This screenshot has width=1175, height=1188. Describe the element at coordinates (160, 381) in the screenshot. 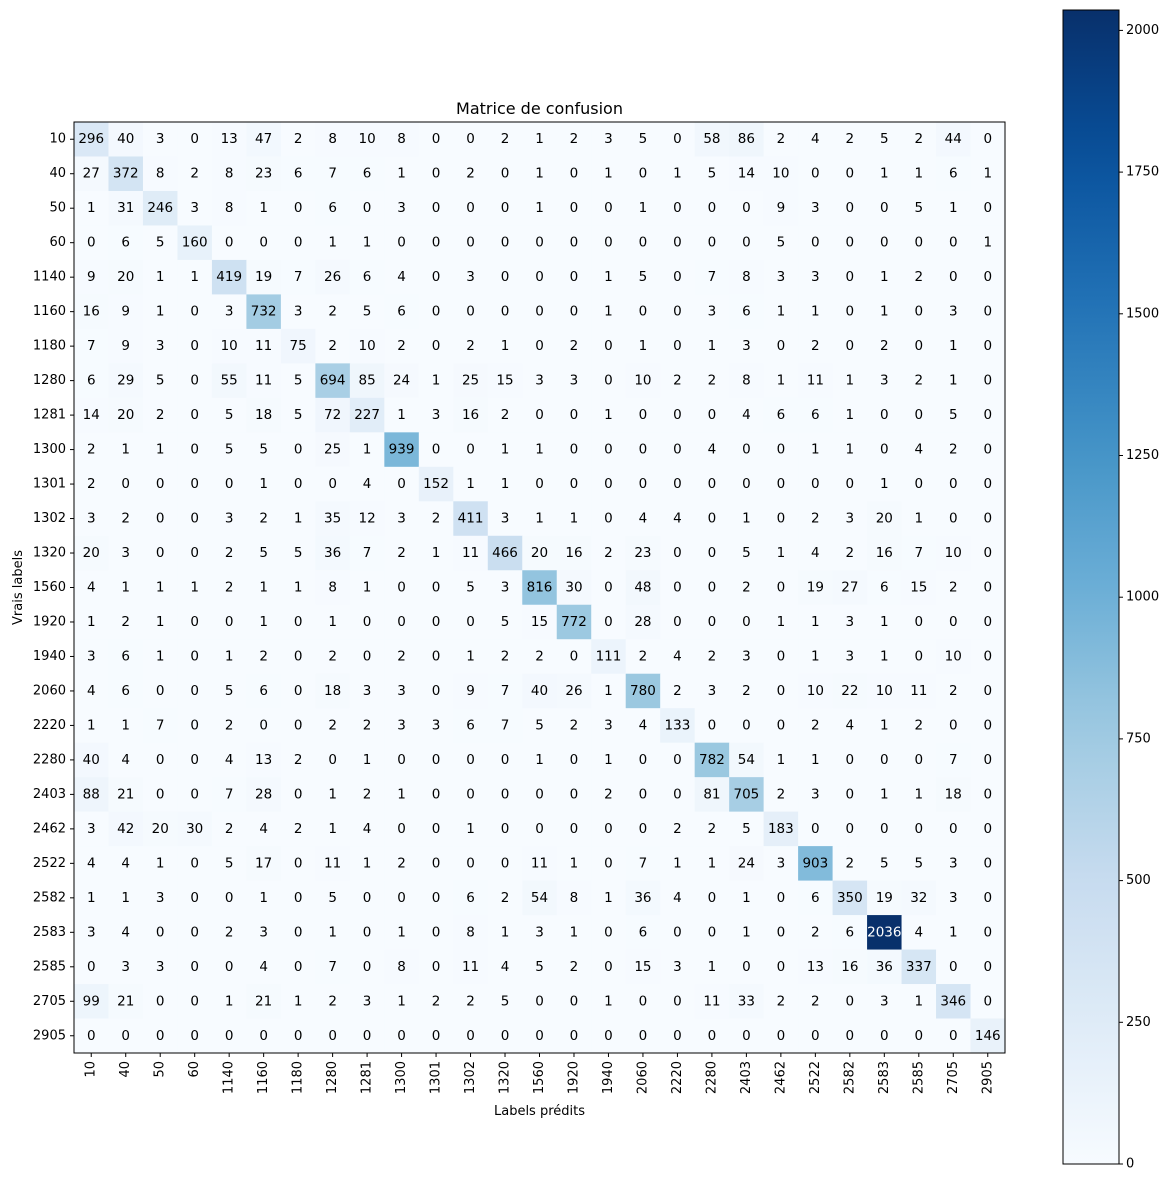

I see `cell-value-label: 5` at that location.